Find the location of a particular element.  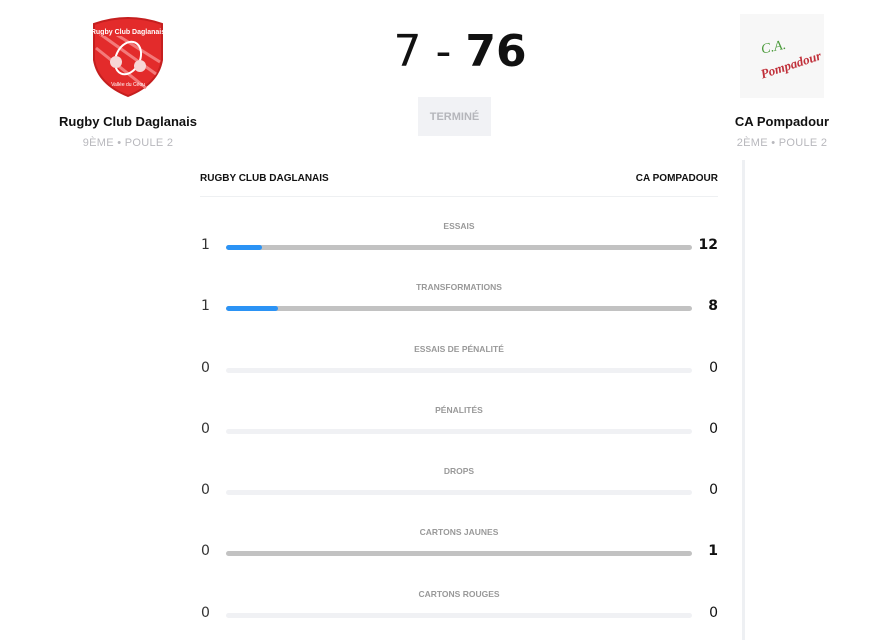

stat-label: ESSAIS DE PÉNALITÉ is located at coordinates (459, 348).